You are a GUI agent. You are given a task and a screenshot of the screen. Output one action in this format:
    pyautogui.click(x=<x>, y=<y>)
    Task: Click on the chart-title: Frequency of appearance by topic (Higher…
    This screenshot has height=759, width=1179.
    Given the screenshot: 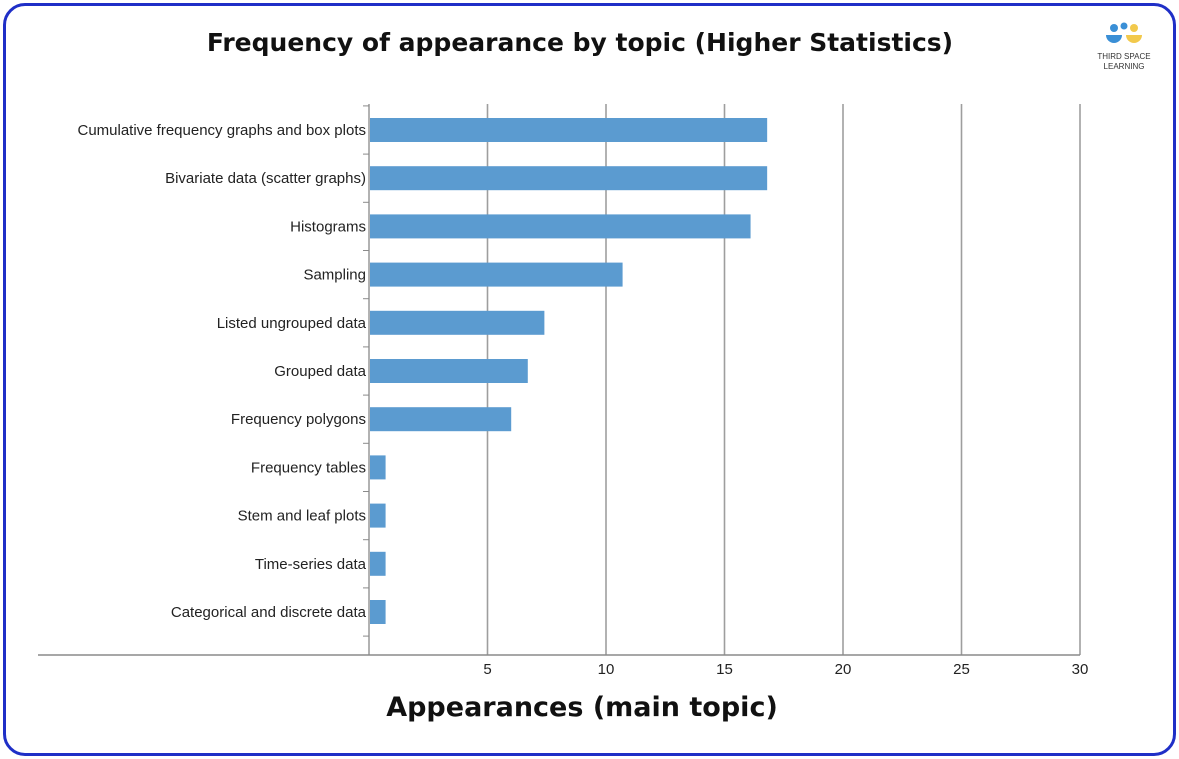 What is the action you would take?
    pyautogui.click(x=580, y=42)
    